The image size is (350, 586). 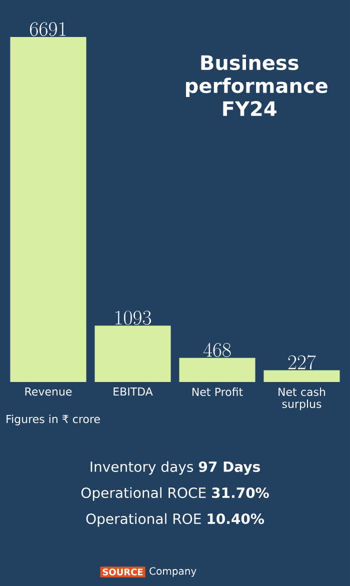 I want to click on text: Figures in ₹ crore, so click(x=53, y=420).